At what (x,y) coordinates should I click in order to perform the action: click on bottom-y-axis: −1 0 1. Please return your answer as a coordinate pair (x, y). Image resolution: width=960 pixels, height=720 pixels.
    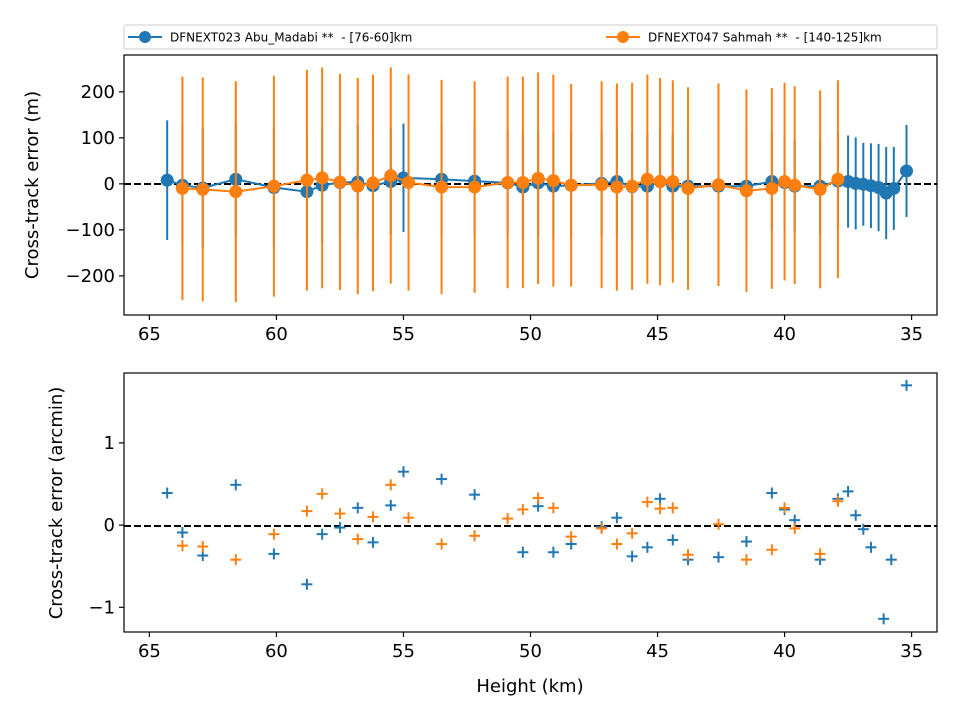
    Looking at the image, I should click on (106, 525).